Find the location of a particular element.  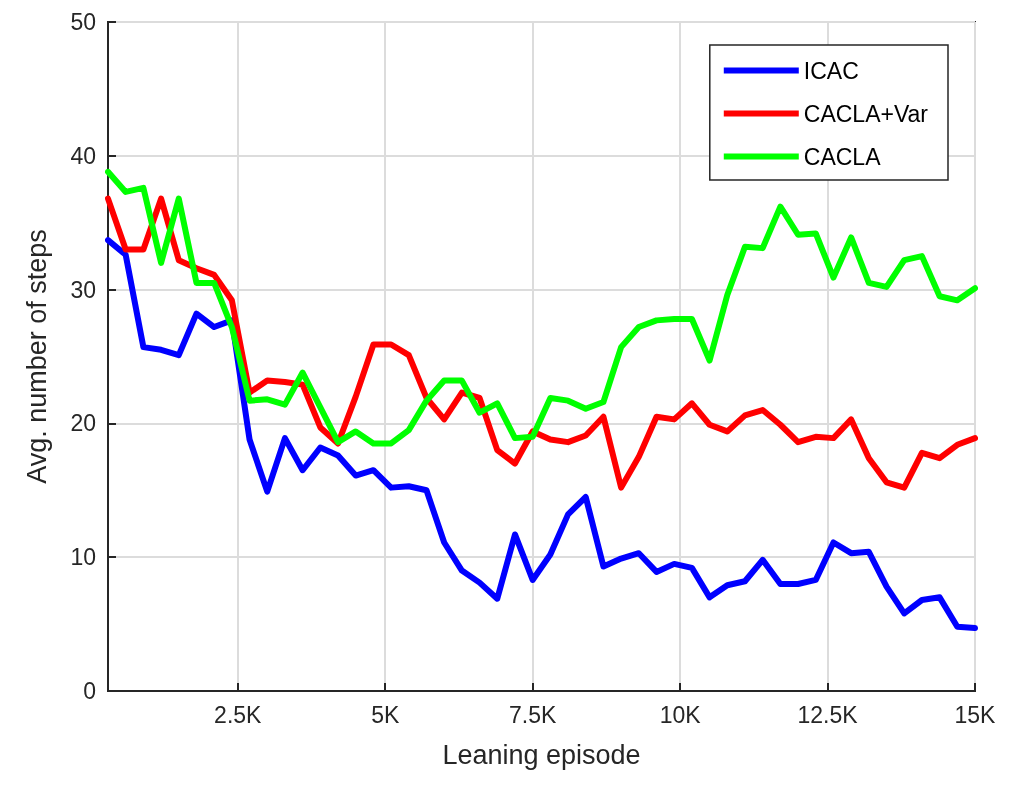

y-tick-label: 10 is located at coordinates (83, 557).